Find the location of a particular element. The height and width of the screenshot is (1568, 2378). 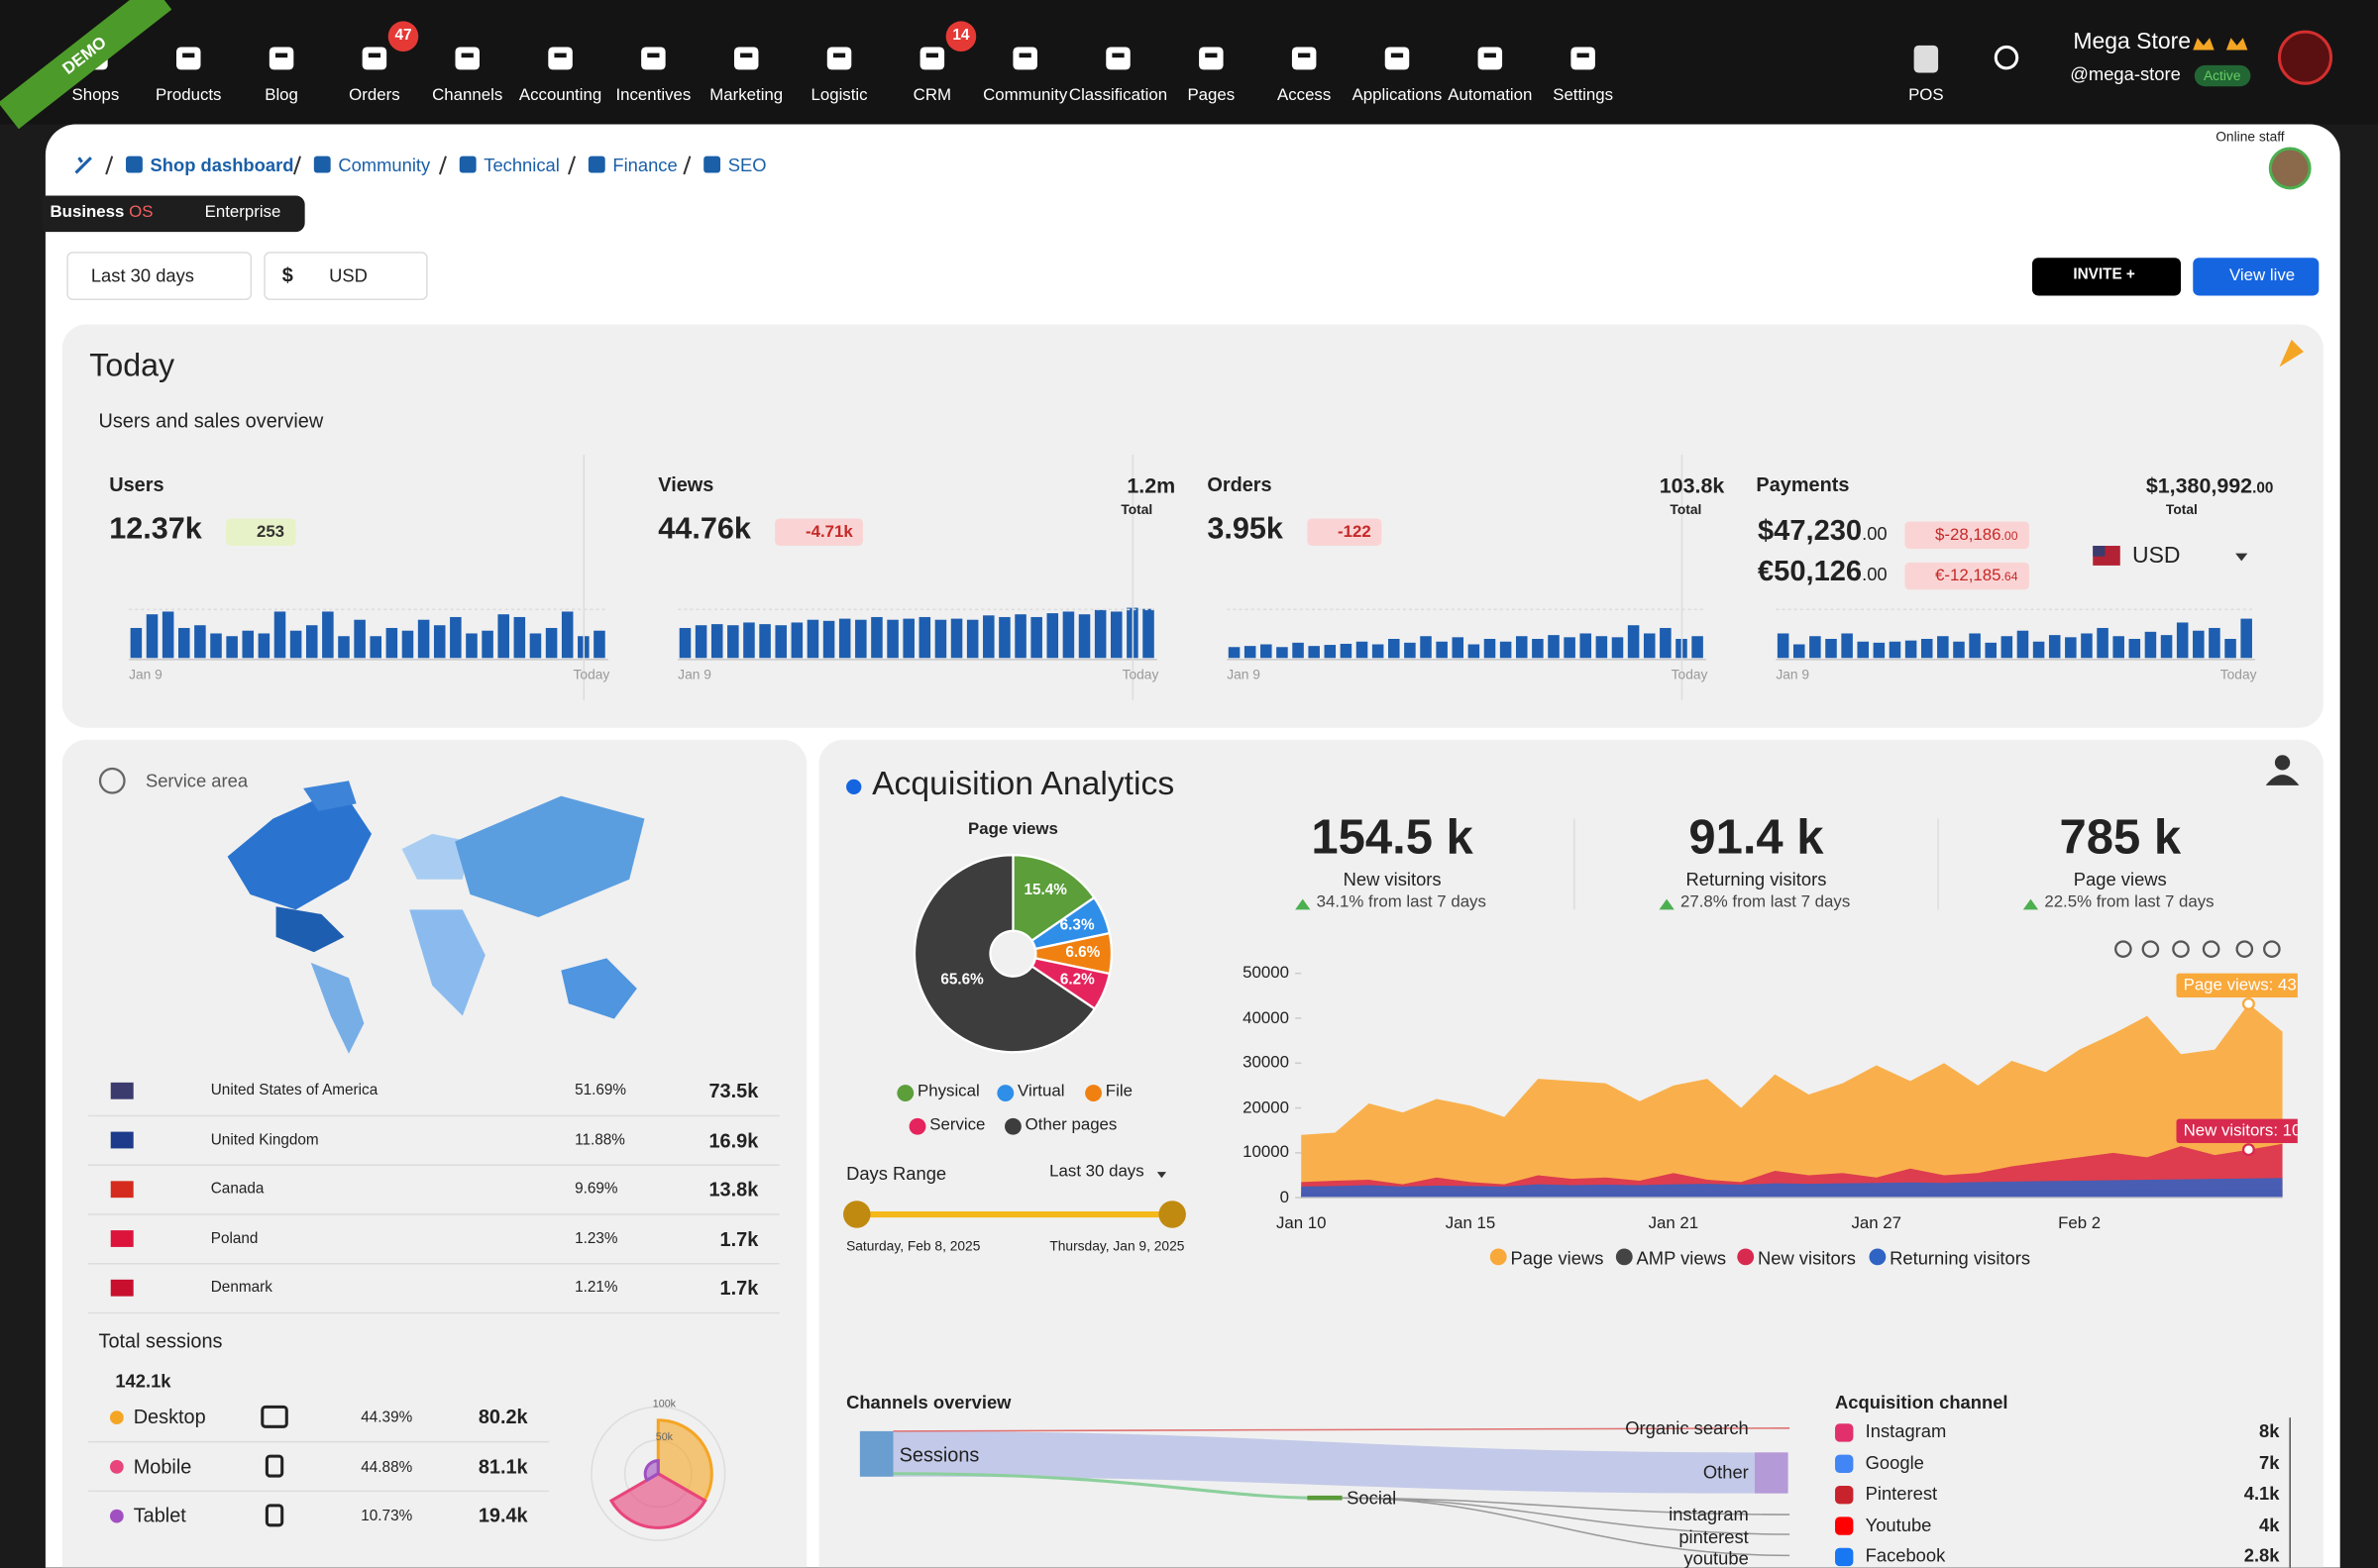

area is located at coordinates (1792, 1189).